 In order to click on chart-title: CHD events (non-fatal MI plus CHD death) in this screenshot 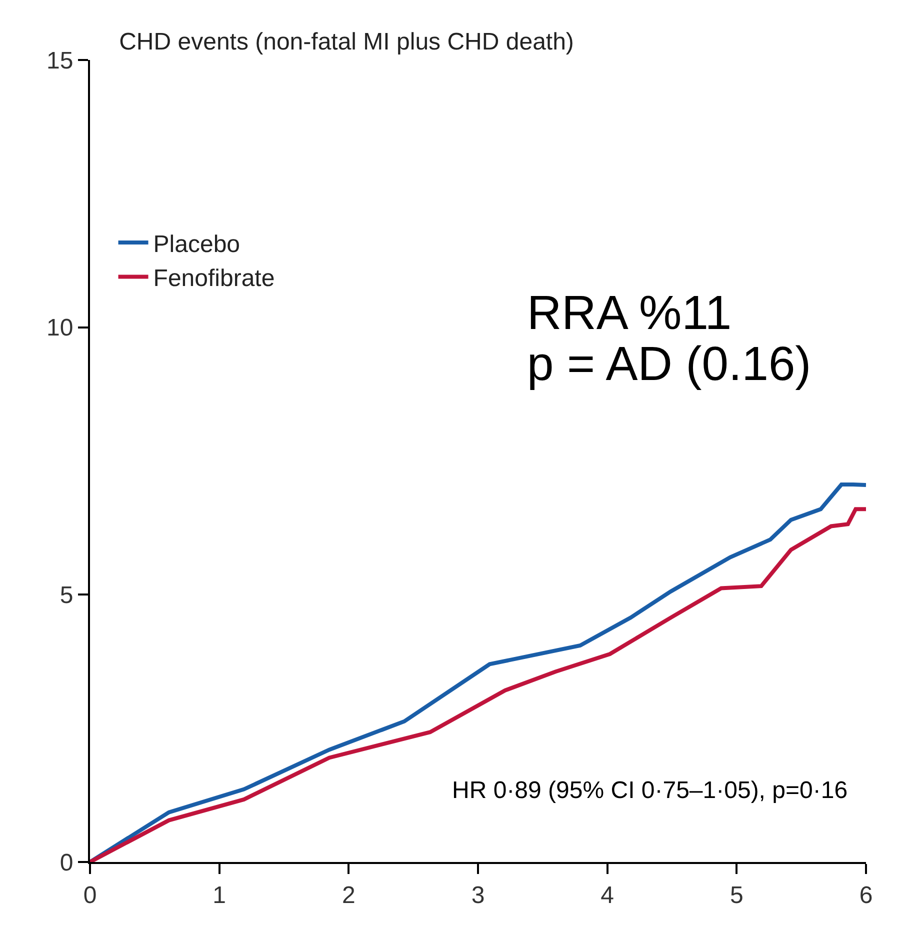, I will do `click(346, 42)`.